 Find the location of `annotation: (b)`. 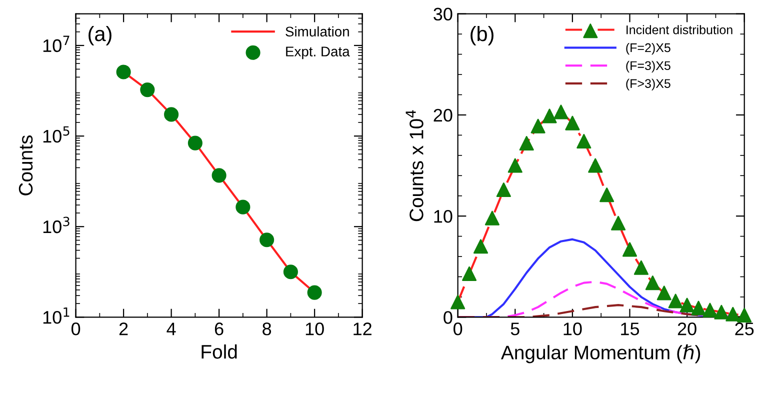

annotation: (b) is located at coordinates (482, 36).